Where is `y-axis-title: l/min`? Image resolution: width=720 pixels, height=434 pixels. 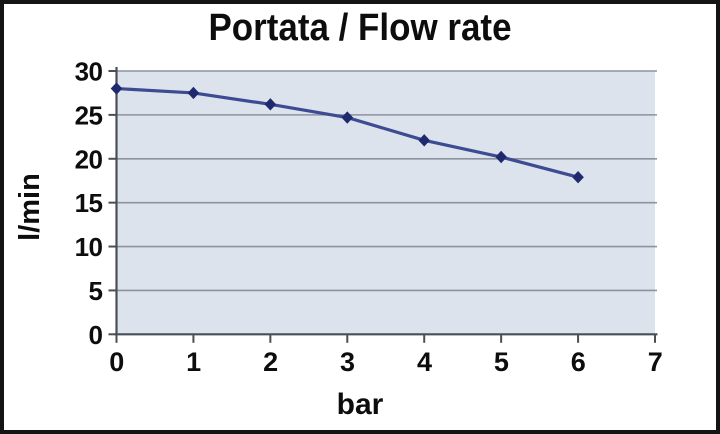 y-axis-title: l/min is located at coordinates (30, 207).